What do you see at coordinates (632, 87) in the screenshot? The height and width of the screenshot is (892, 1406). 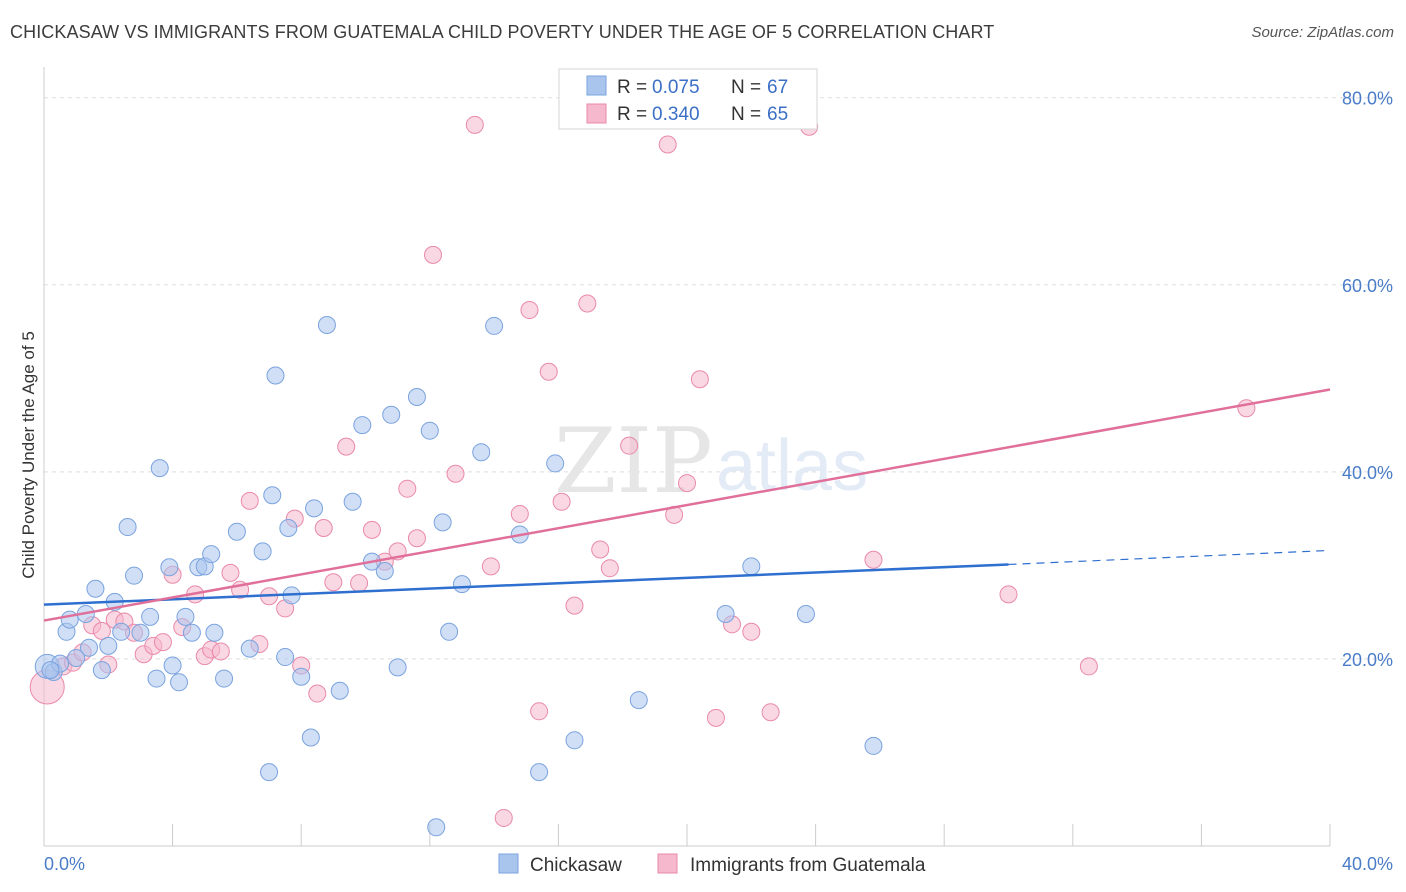 I see `legend-r-label-blue: R =` at bounding box center [632, 87].